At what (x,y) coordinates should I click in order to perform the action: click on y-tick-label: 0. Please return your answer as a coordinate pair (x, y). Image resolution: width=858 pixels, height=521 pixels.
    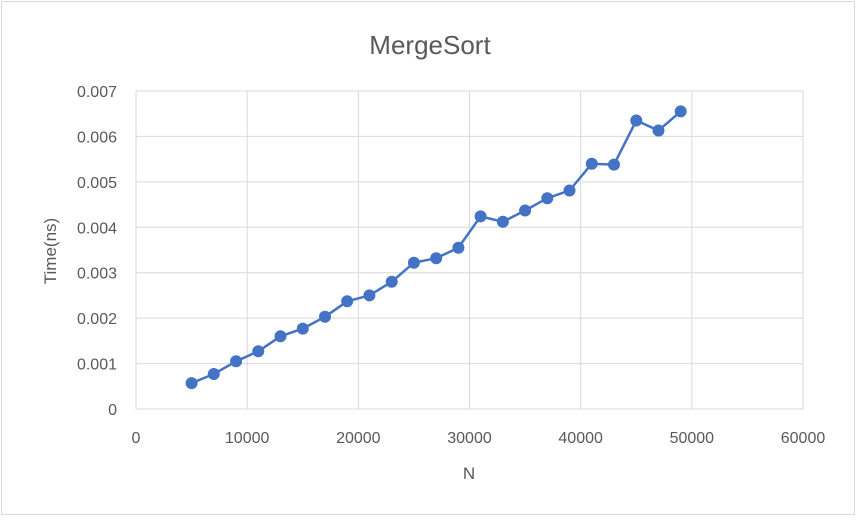
    Looking at the image, I should click on (112, 410).